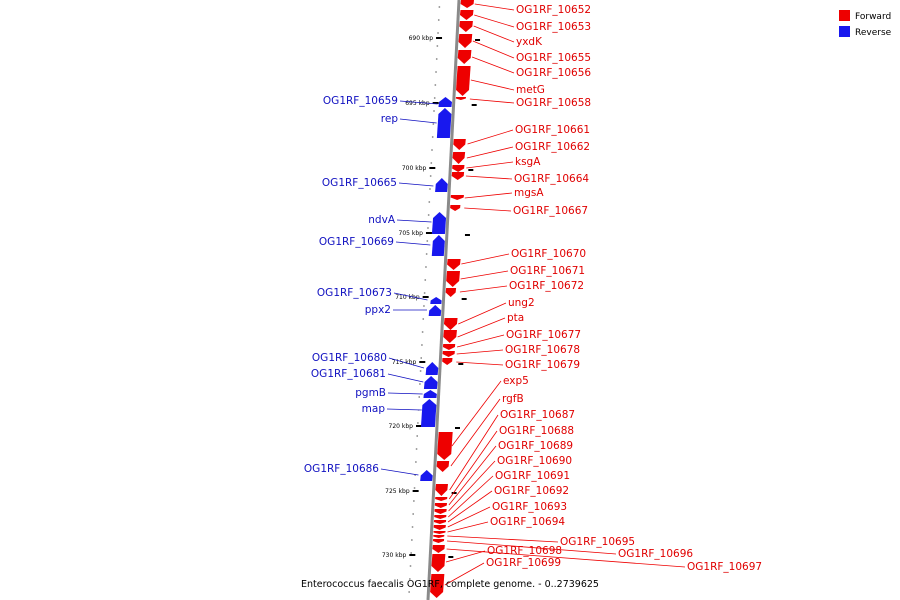  Describe the element at coordinates (552, 130) in the screenshot. I see `gene-label-forward: OG1RF_10661` at that location.